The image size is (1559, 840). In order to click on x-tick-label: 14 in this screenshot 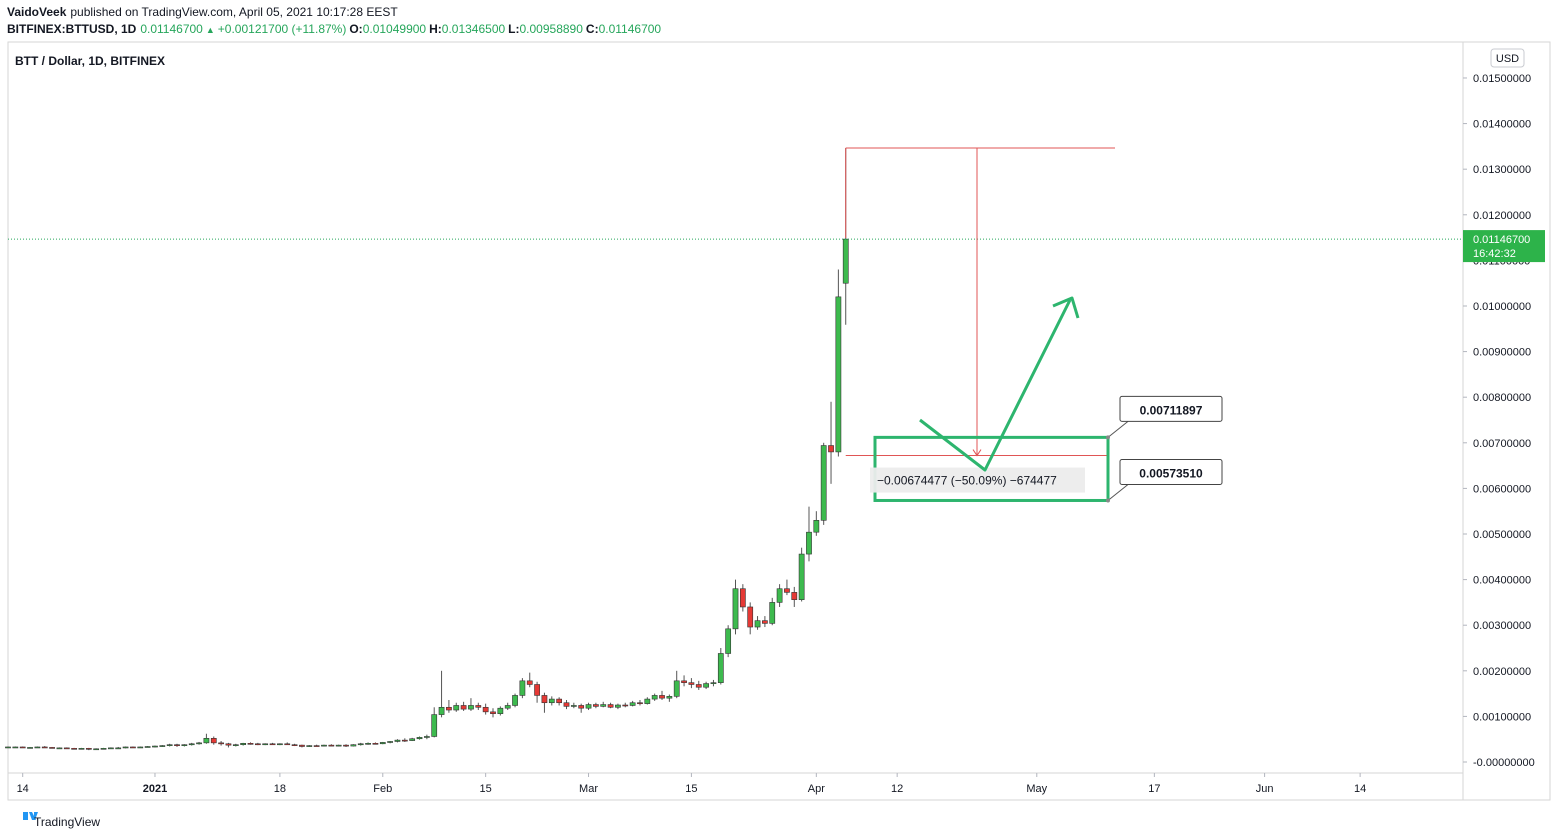, I will do `click(1360, 789)`.